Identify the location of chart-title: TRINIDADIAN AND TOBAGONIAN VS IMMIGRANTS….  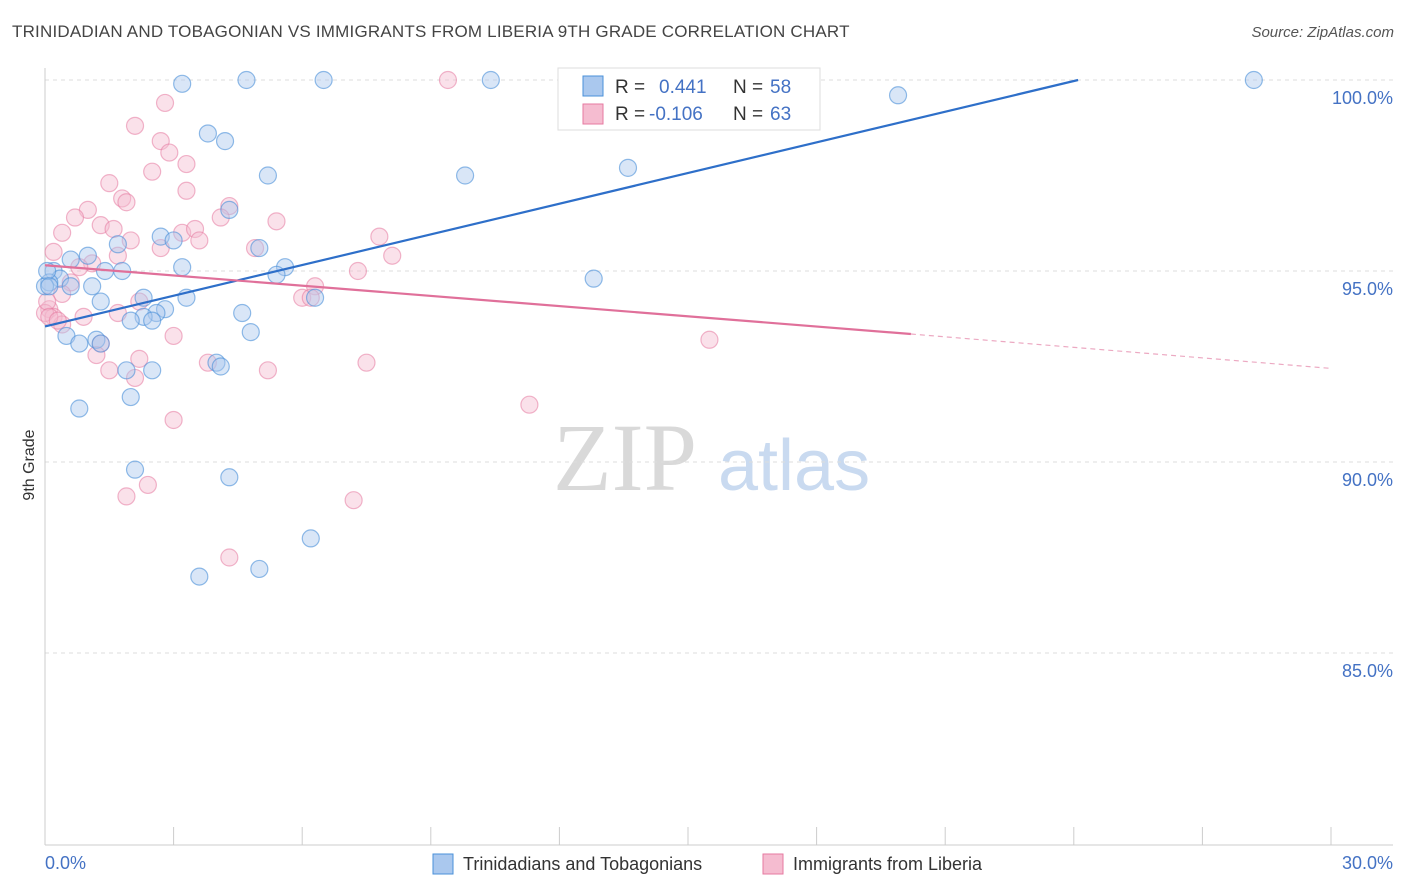
(431, 31).